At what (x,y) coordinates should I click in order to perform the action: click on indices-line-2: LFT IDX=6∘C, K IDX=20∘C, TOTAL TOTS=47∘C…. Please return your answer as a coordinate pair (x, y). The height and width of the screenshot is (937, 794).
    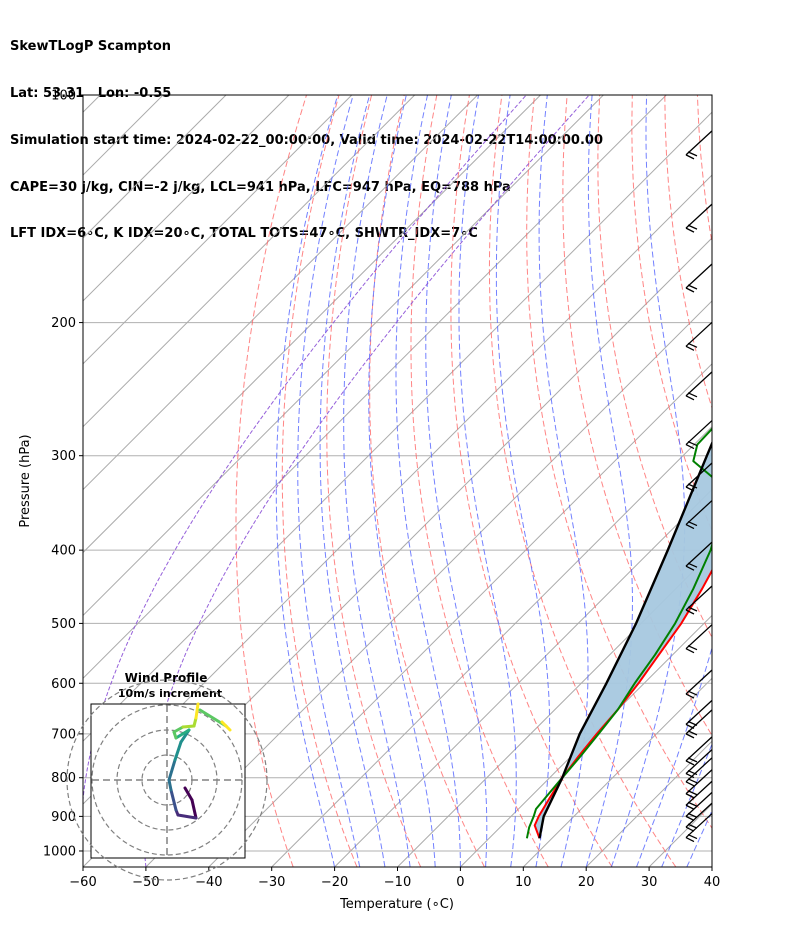
    Looking at the image, I should click on (244, 234).